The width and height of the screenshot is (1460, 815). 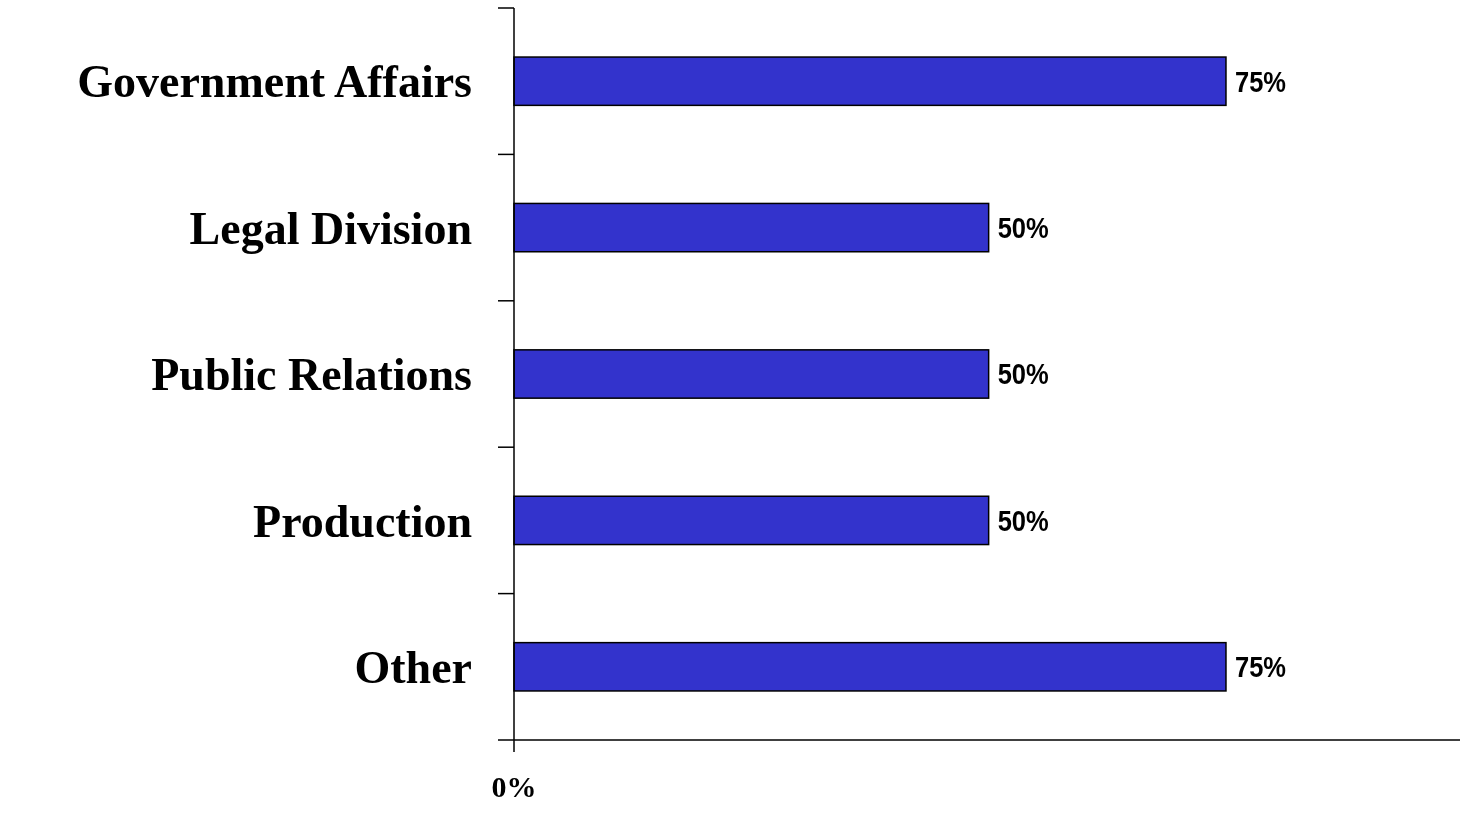 I want to click on y-tick-label: Production, so click(x=362, y=521).